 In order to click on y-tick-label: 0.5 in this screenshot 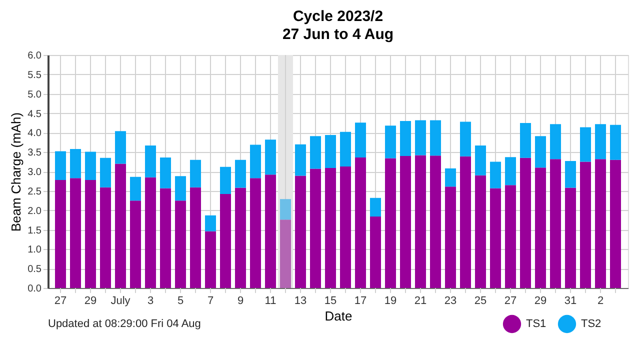, I will do `click(35, 270)`.